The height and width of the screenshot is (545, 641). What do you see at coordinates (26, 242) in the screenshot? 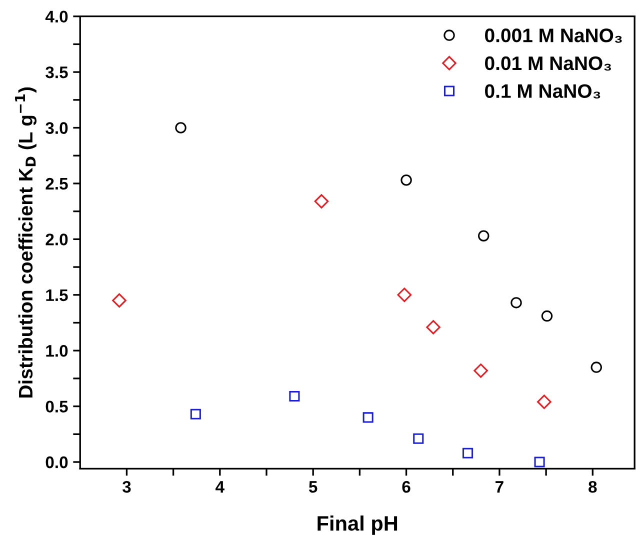
I see `y-axis-title: Distribution coefficient K$_{D}$ (L g$^{−1}$)` at bounding box center [26, 242].